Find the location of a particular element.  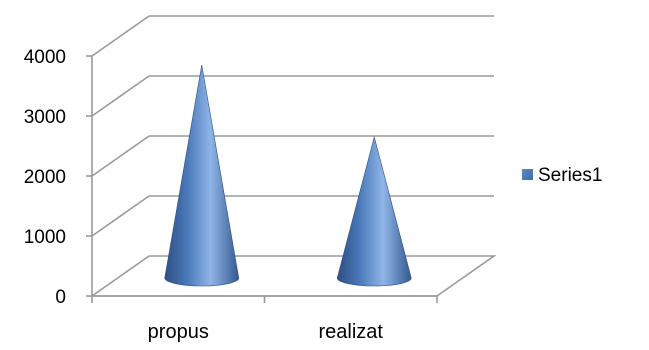

x-category-label: realizat is located at coordinates (351, 332).